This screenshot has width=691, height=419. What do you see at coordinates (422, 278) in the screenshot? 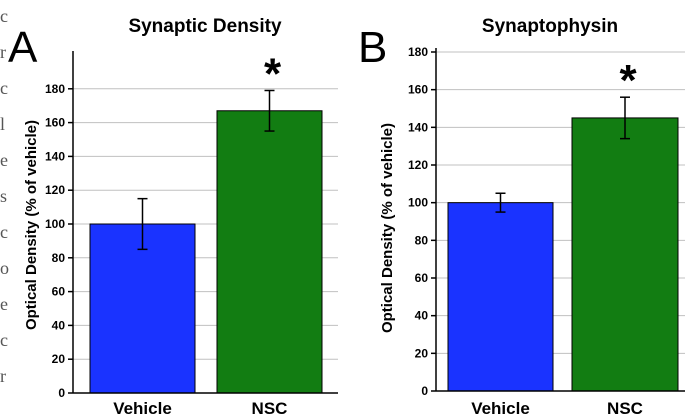
I see `y-tick-label-b: 60` at bounding box center [422, 278].